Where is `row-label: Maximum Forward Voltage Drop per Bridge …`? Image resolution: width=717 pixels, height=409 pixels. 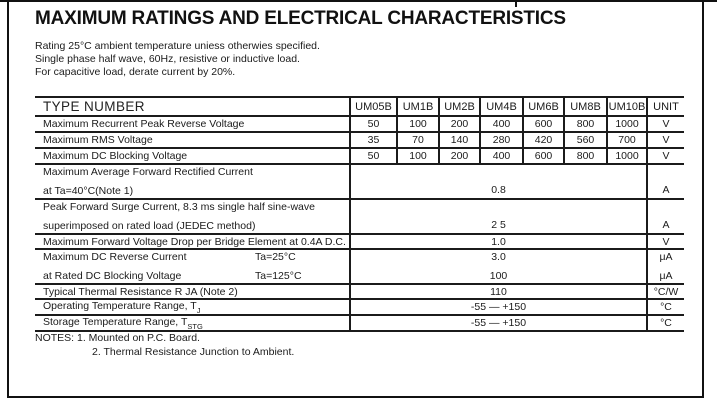 row-label: Maximum Forward Voltage Drop per Bridge … is located at coordinates (194, 241).